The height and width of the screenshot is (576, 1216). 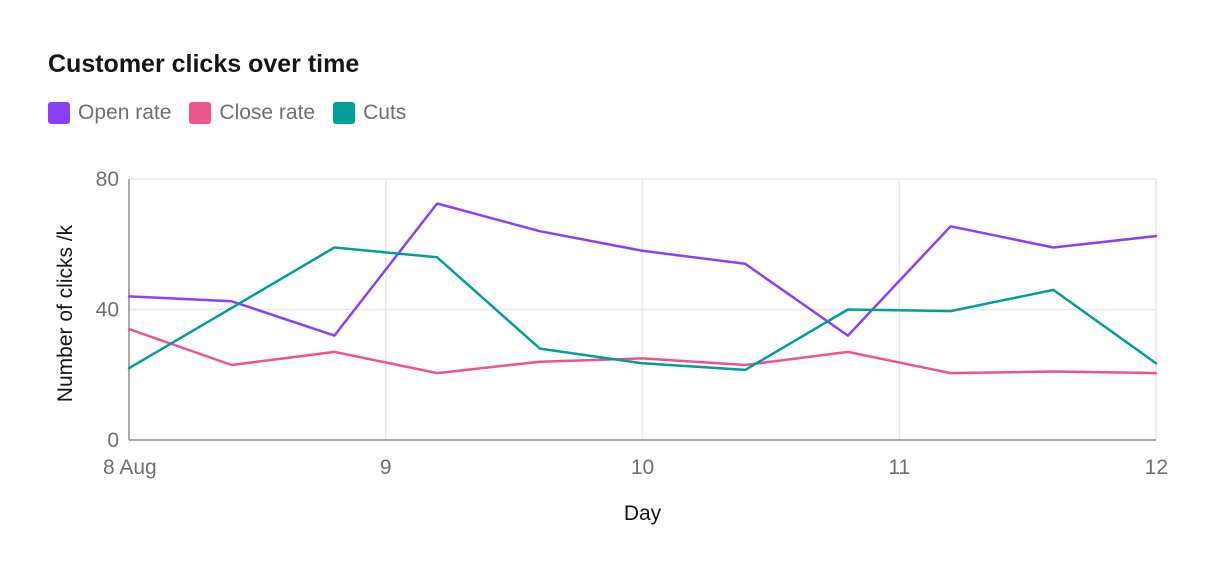 What do you see at coordinates (386, 467) in the screenshot?
I see `x-tick-label: 9` at bounding box center [386, 467].